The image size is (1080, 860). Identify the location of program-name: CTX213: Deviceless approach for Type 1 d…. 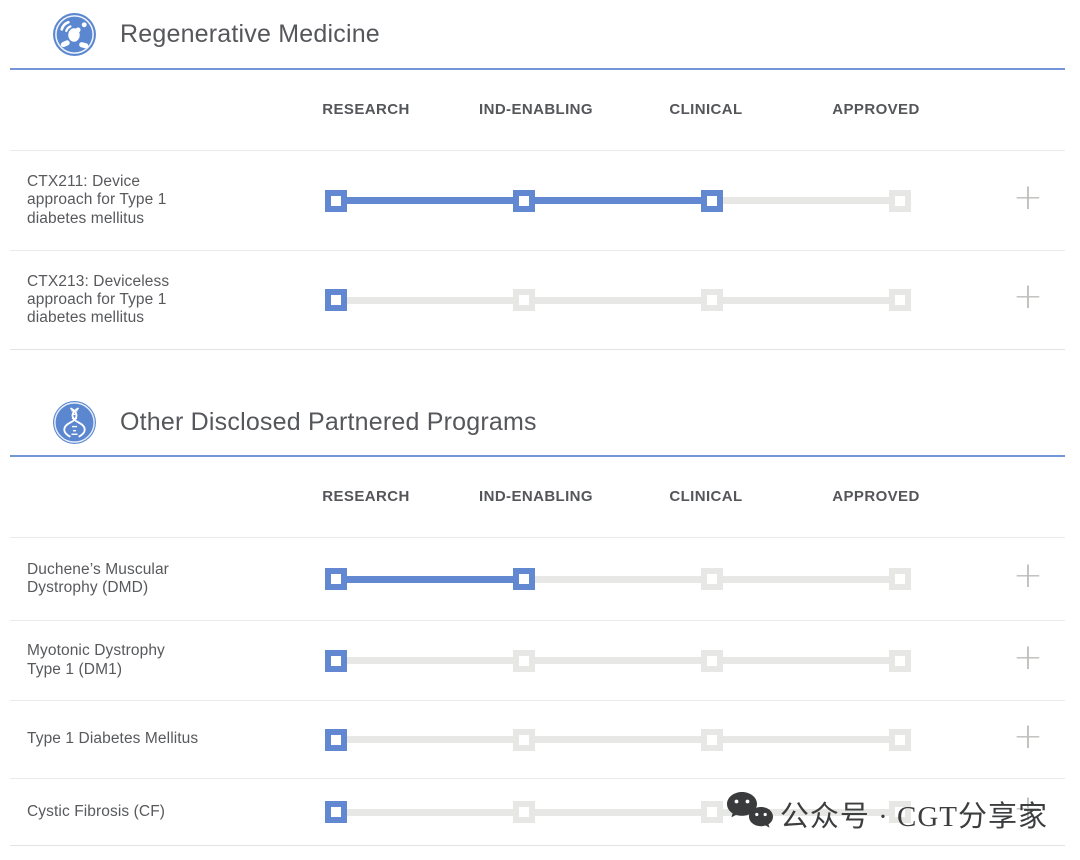
(98, 299).